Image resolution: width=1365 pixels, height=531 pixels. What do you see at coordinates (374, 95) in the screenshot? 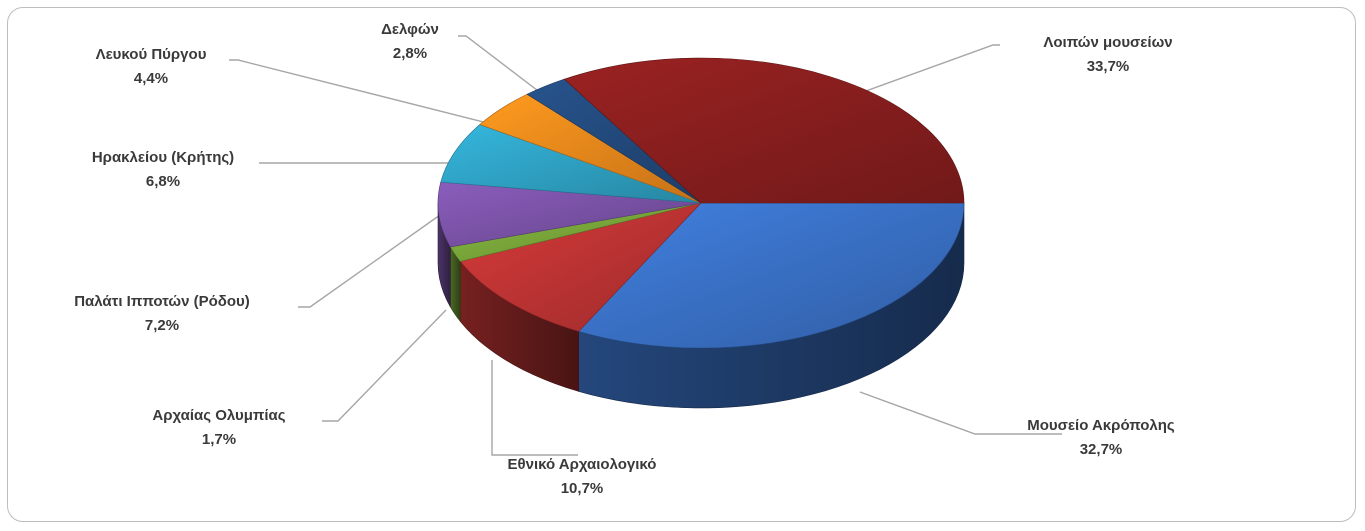
I see `slice-5-leader-line` at bounding box center [374, 95].